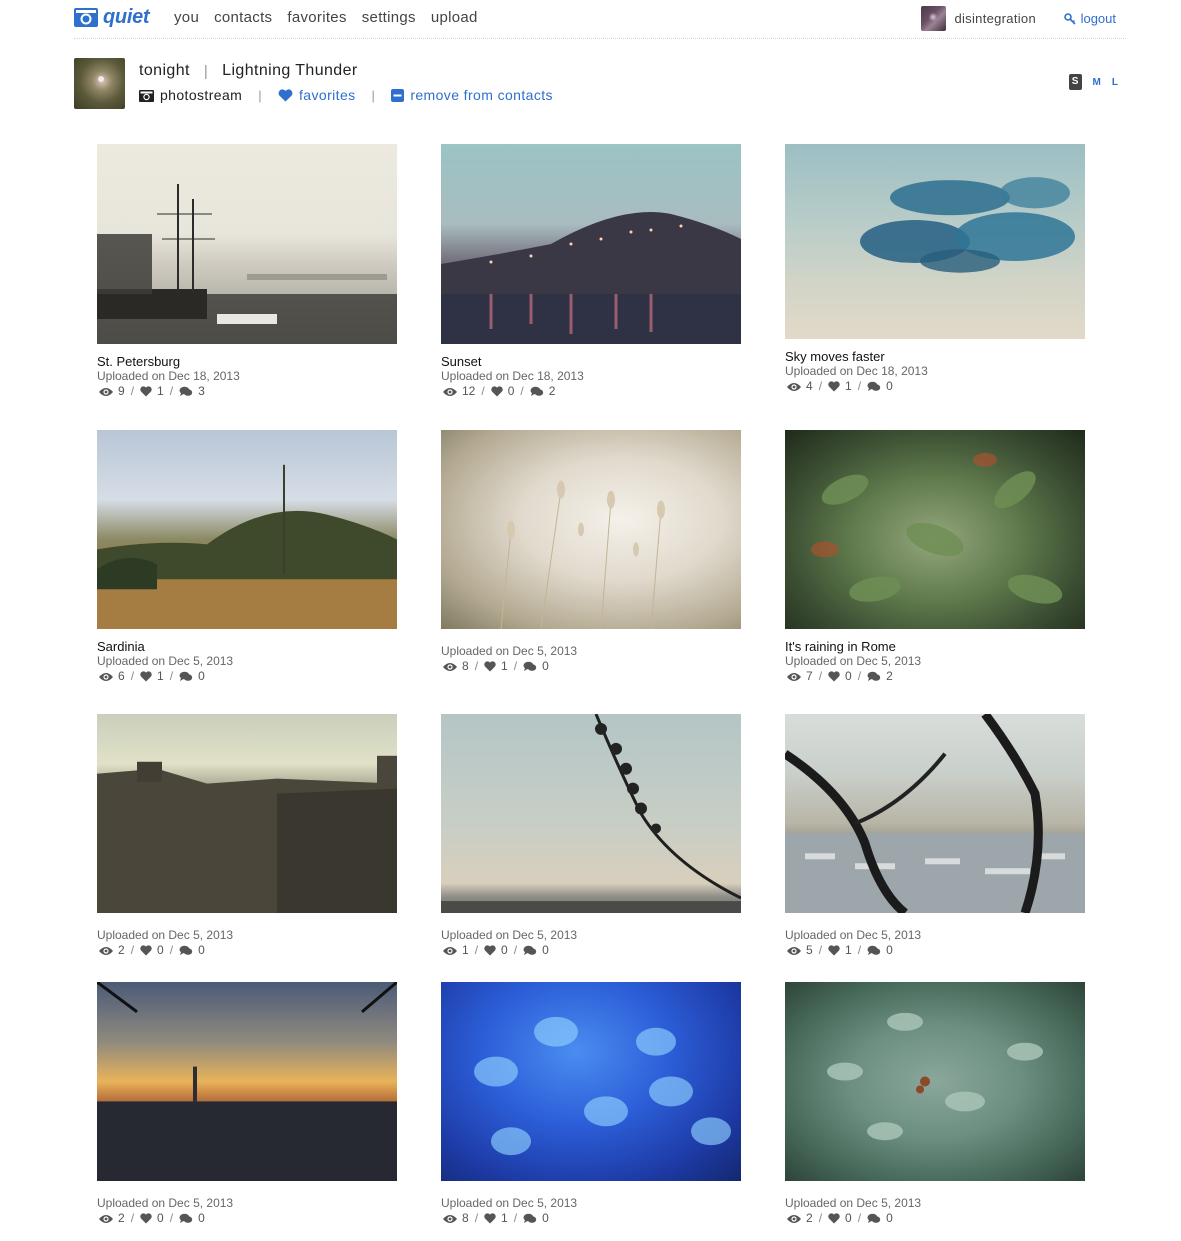 The width and height of the screenshot is (1181, 1241). What do you see at coordinates (461, 361) in the screenshot?
I see `photo-title: Sunset` at bounding box center [461, 361].